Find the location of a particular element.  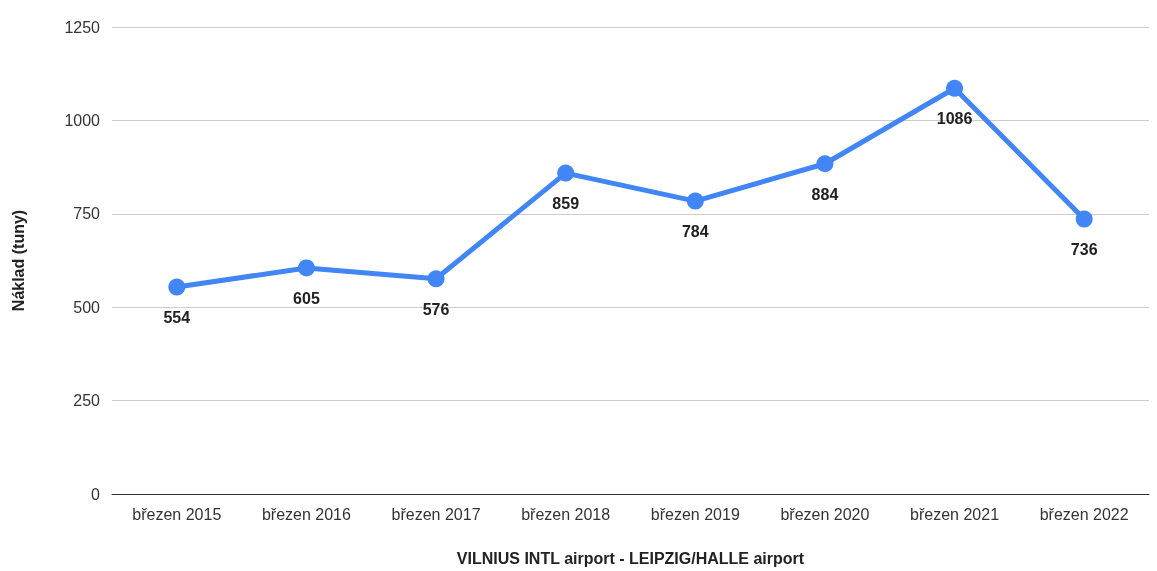

y-tick-label: 750 is located at coordinates (87, 214).